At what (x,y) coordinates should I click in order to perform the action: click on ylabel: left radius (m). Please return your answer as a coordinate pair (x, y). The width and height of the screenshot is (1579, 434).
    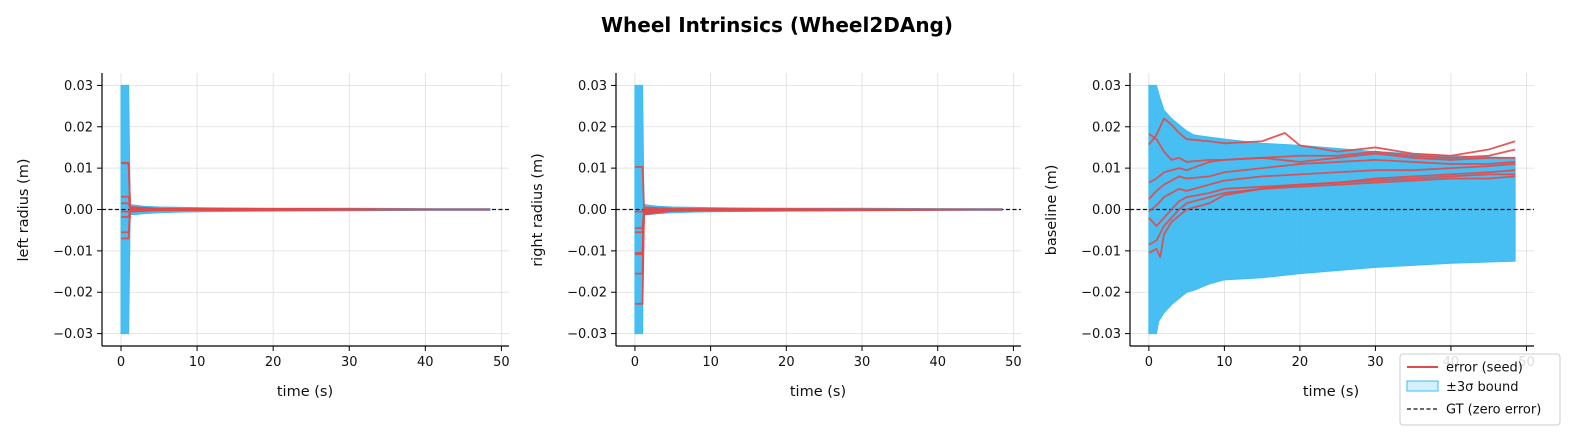
    Looking at the image, I should click on (24, 210).